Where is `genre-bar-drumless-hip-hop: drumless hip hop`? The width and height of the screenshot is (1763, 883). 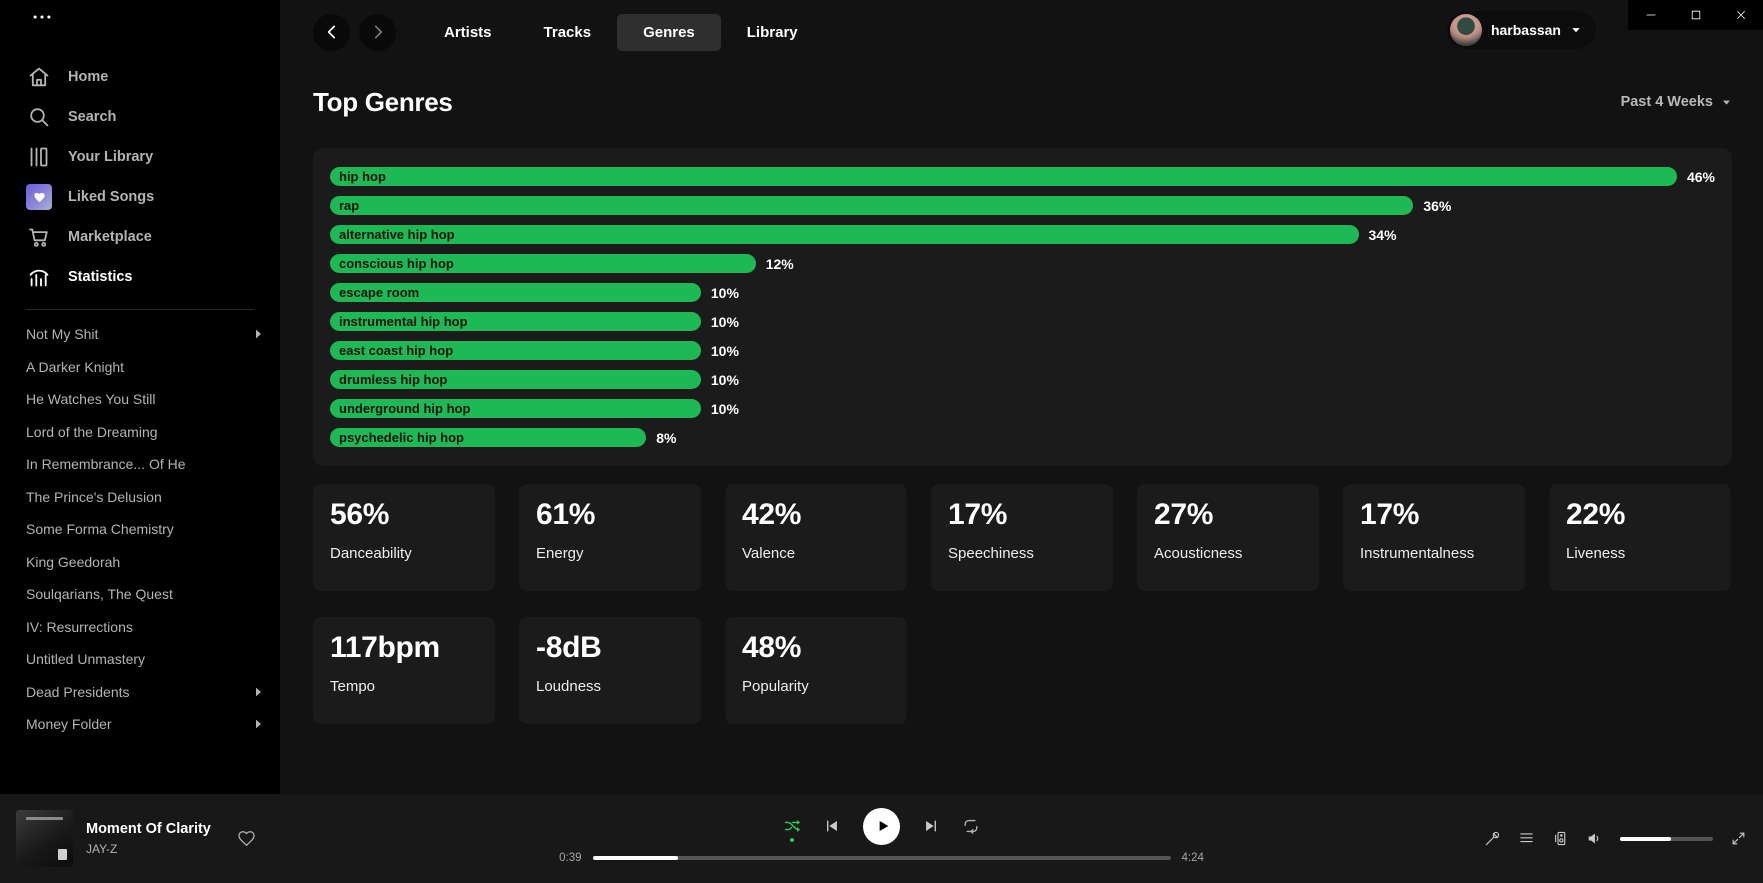 genre-bar-drumless-hip-hop: drumless hip hop is located at coordinates (515, 379).